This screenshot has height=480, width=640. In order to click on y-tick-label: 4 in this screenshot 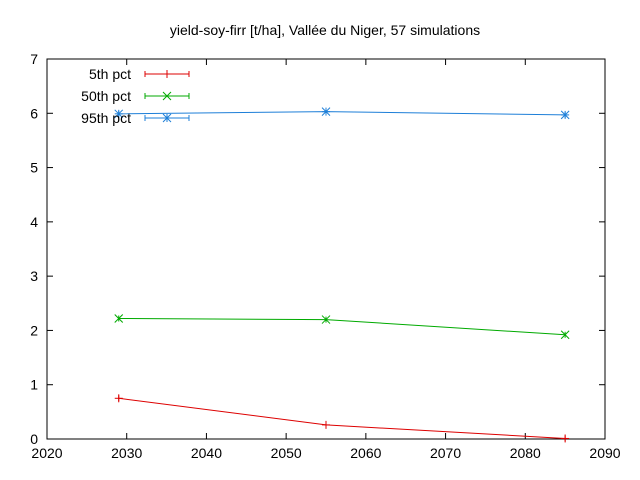, I will do `click(34, 222)`.